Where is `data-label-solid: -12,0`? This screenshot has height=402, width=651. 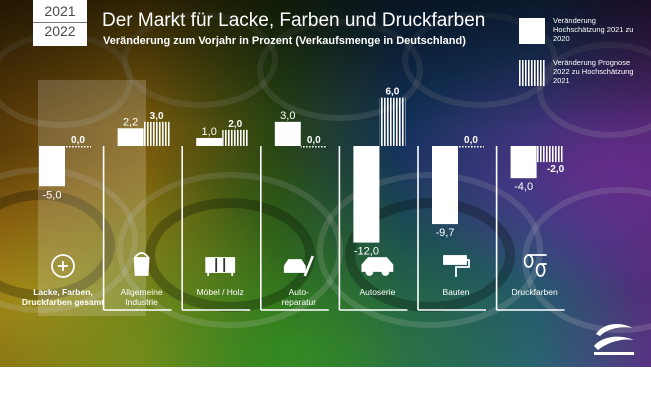 data-label-solid: -12,0 is located at coordinates (366, 252).